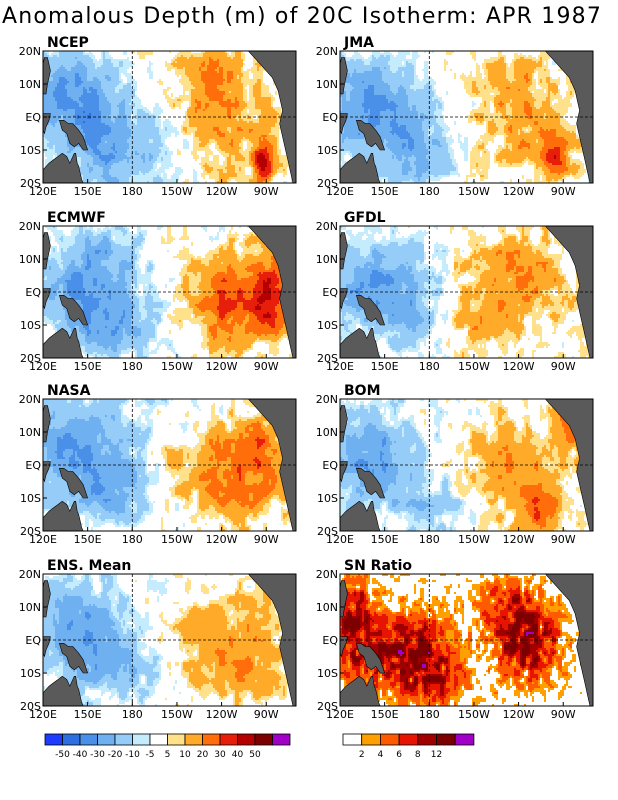 The width and height of the screenshot is (618, 800). I want to click on map-panel-4: 120E 150E 180 150W 120W 90W 20N 10N EQ 10S 20S NASA, so click(158, 464).